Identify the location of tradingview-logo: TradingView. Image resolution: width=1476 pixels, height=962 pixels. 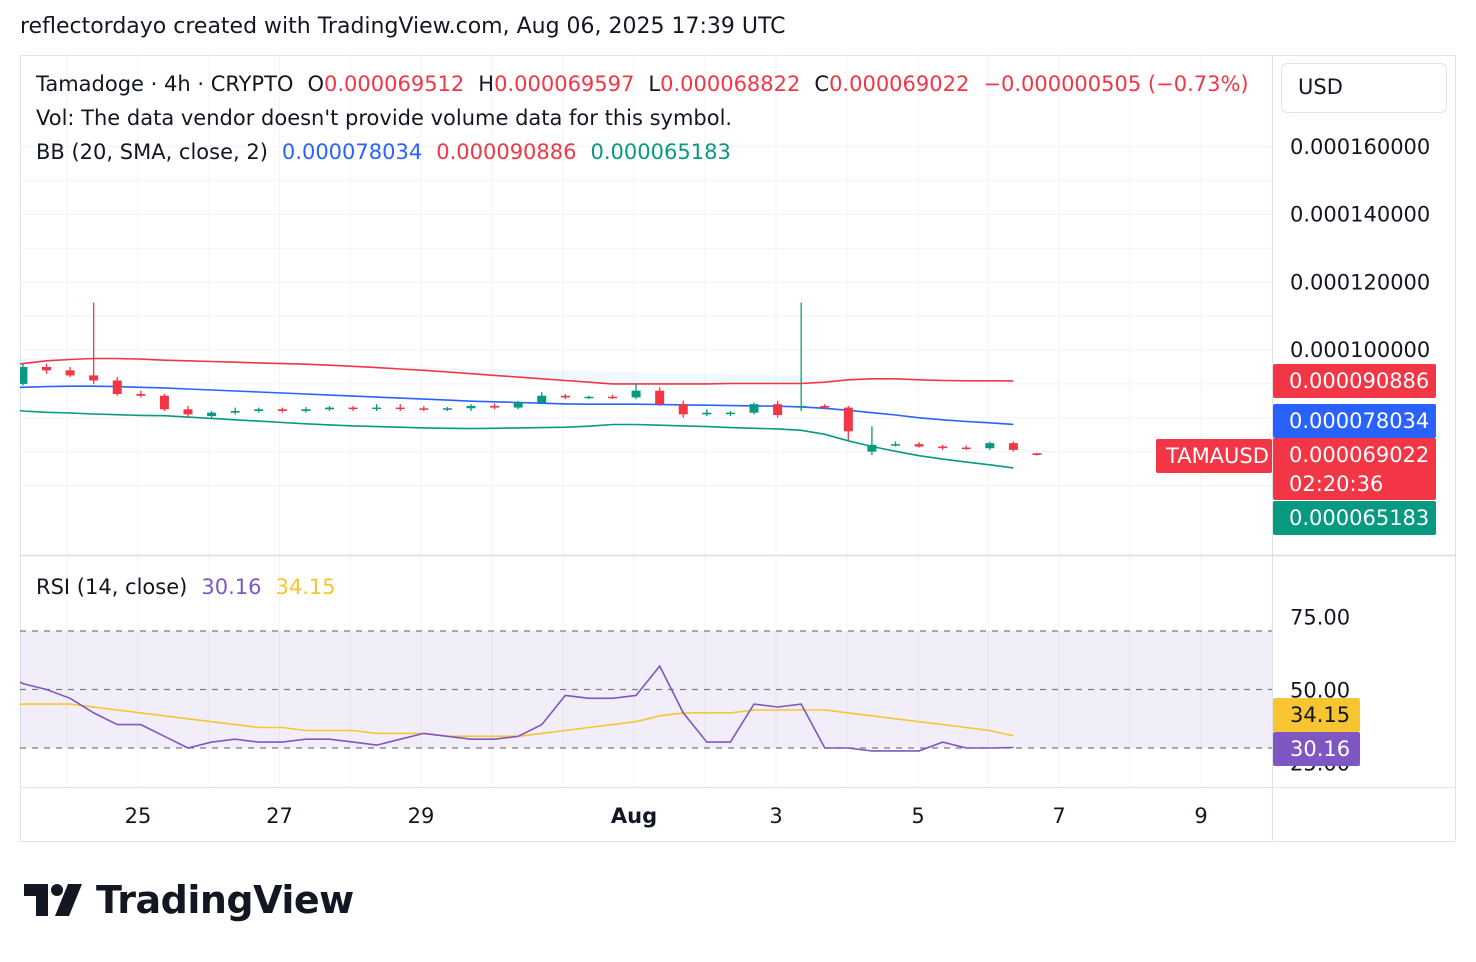
(189, 900).